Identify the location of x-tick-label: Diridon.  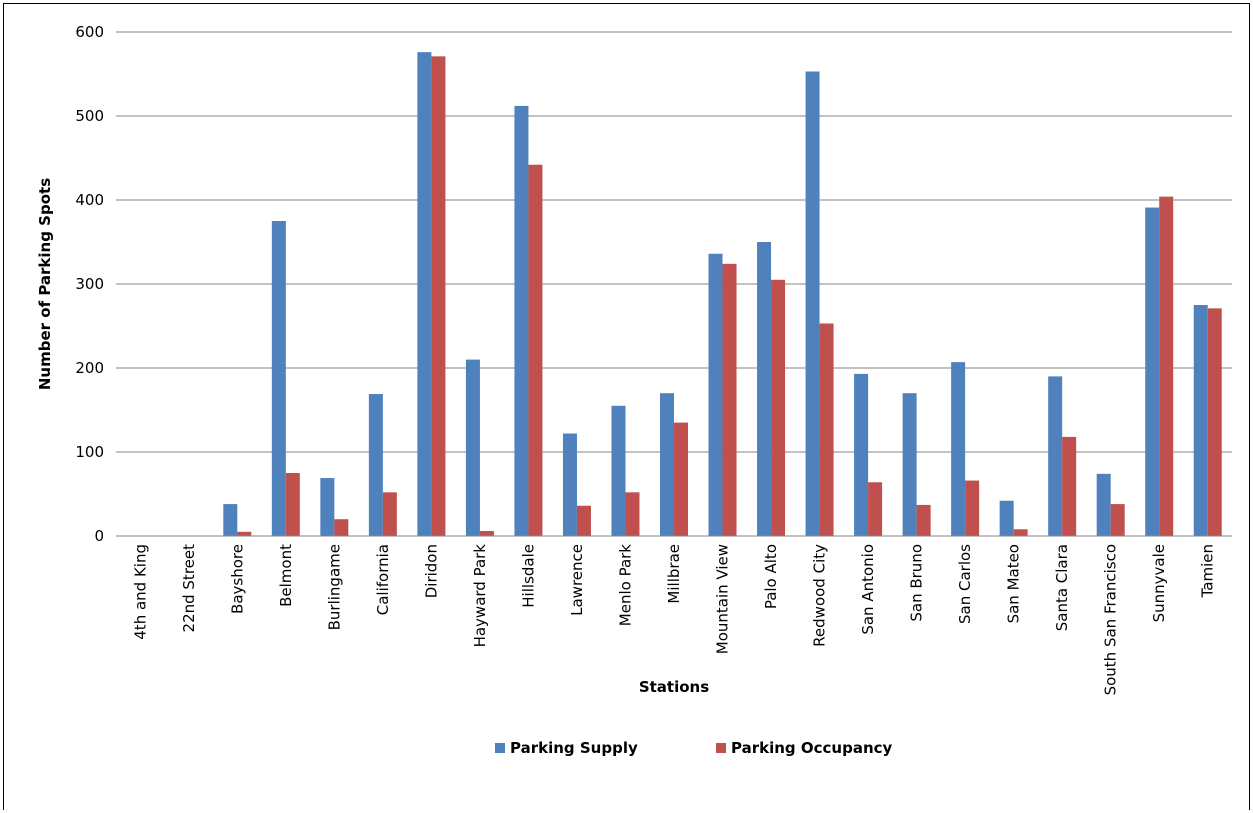
(431, 571).